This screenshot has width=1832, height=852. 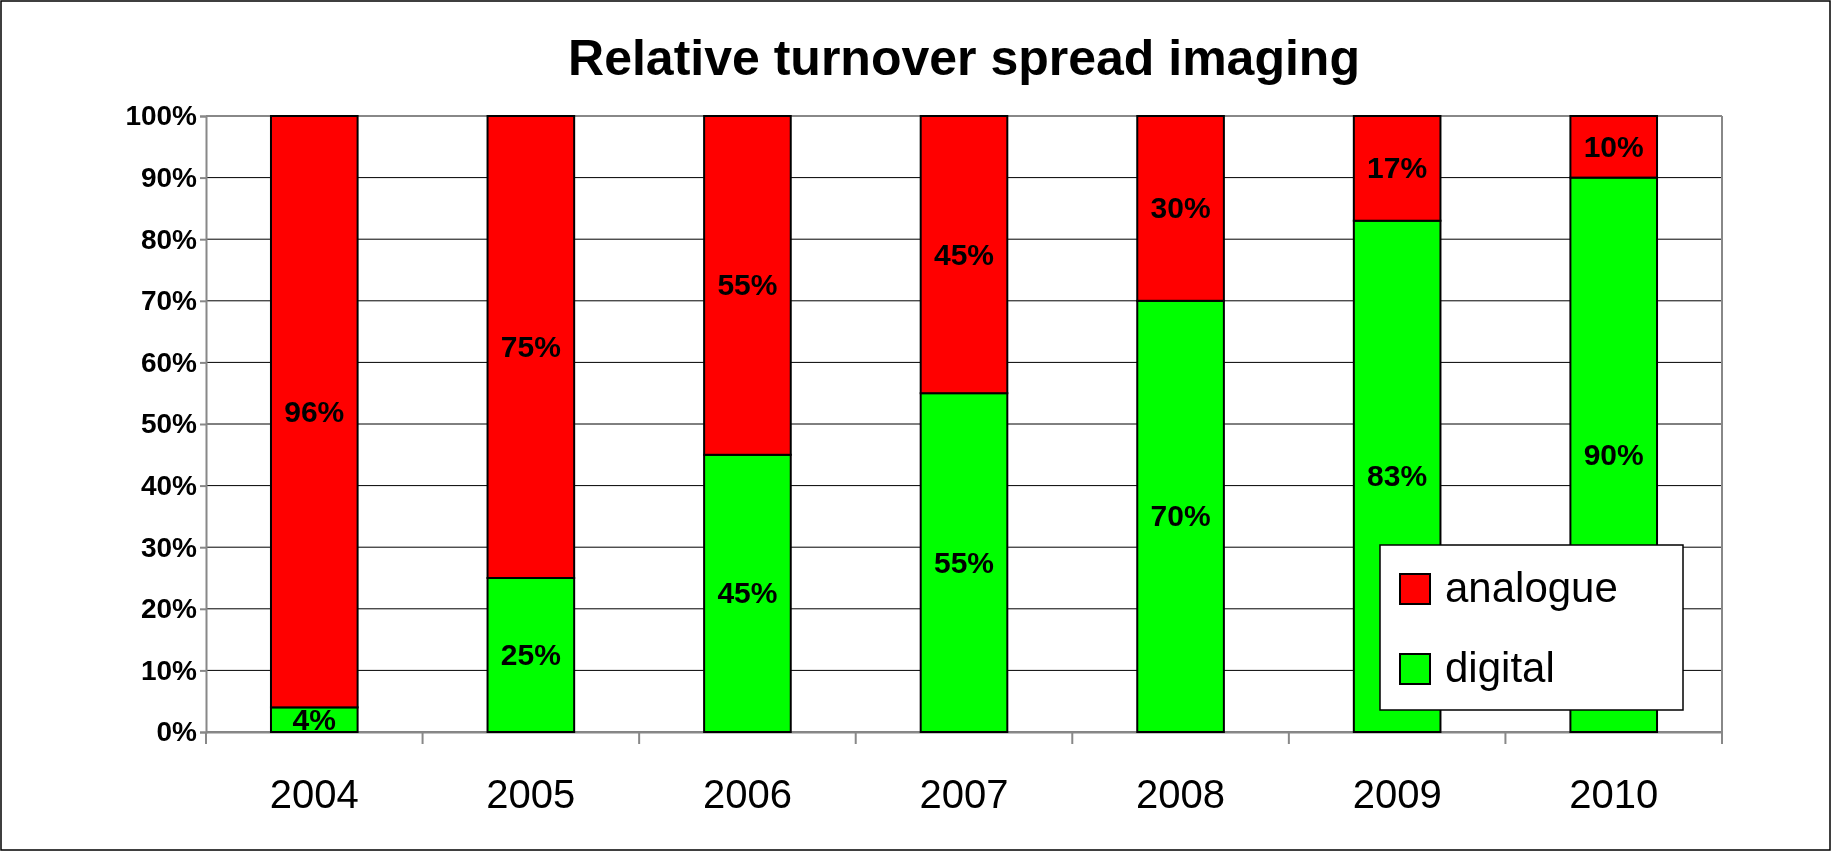 What do you see at coordinates (1613, 454) in the screenshot?
I see `data-label: 90%` at bounding box center [1613, 454].